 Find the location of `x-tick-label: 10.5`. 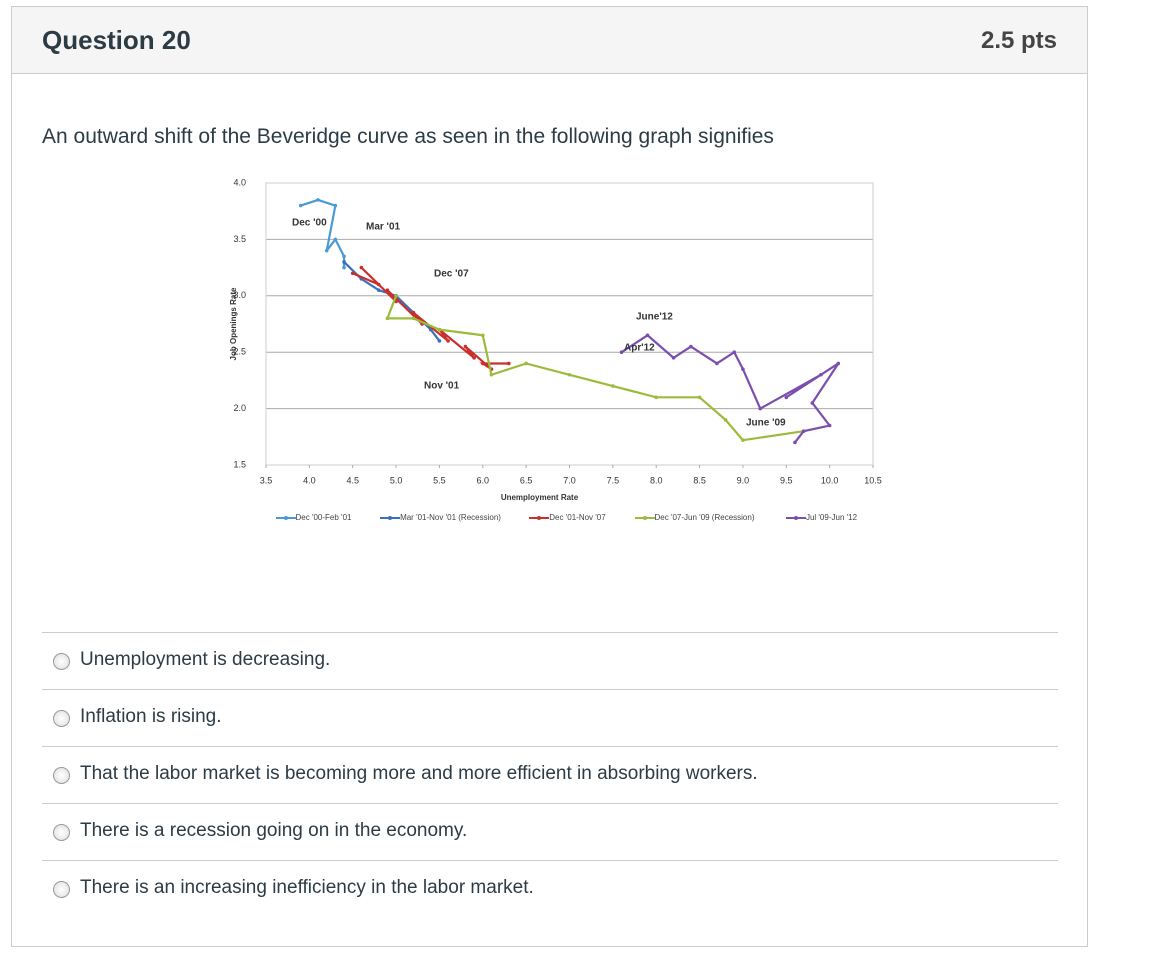

x-tick-label: 10.5 is located at coordinates (873, 480).